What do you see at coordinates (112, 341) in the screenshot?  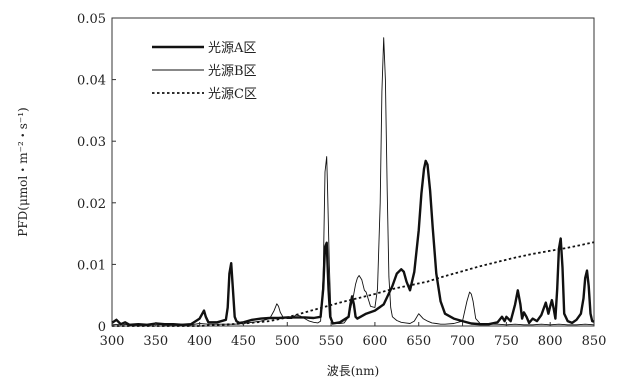 I see `x-tick-label: 300` at bounding box center [112, 341].